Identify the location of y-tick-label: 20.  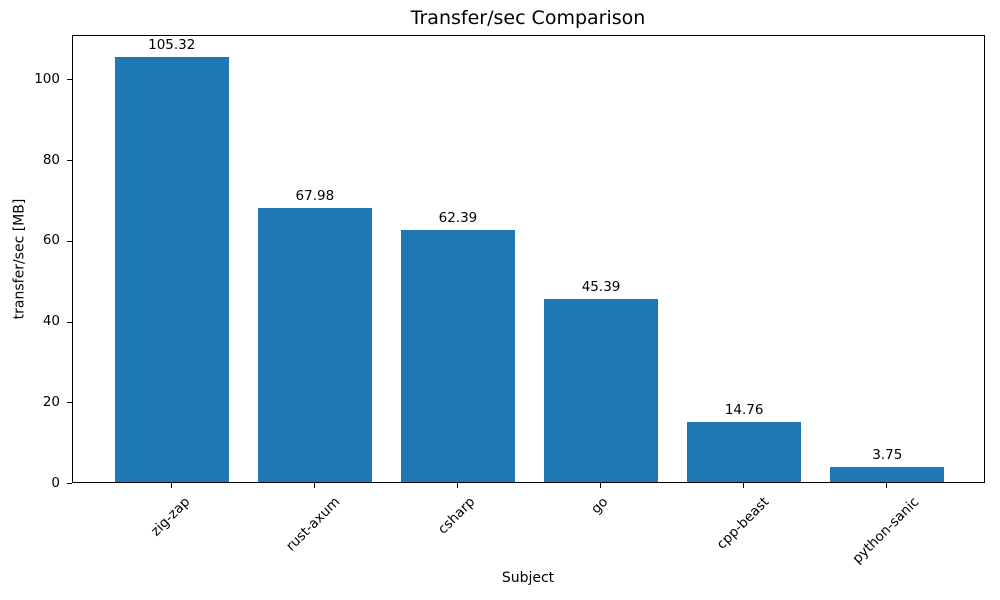
(51, 401).